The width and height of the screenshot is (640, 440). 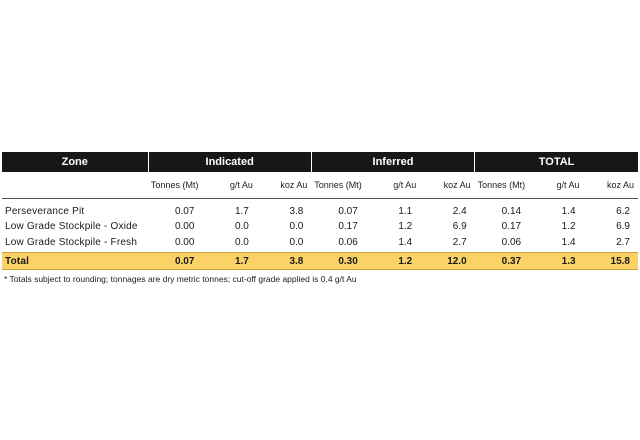 I want to click on inferred-header: Inferred, so click(x=392, y=162).